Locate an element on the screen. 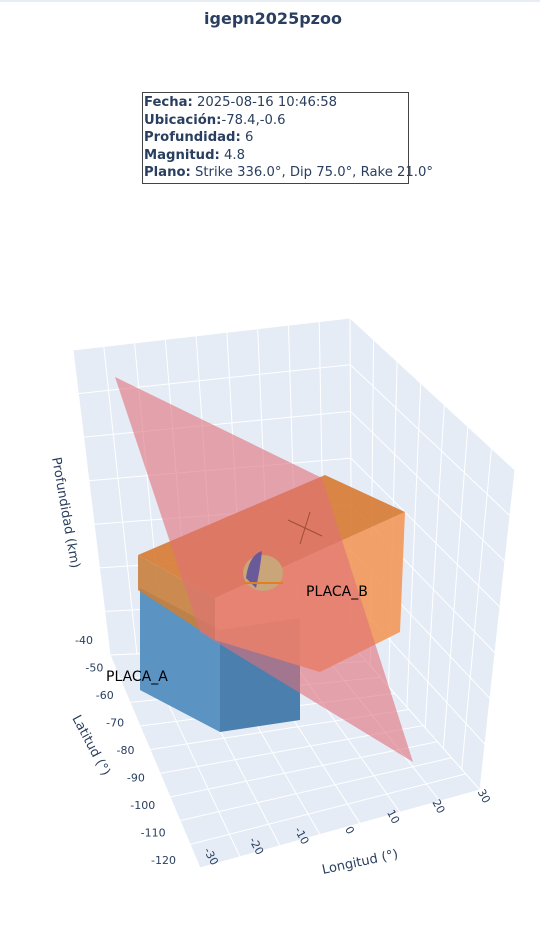 The width and height of the screenshot is (540, 933). profundidad-row: Profundidad: 6 is located at coordinates (199, 137).